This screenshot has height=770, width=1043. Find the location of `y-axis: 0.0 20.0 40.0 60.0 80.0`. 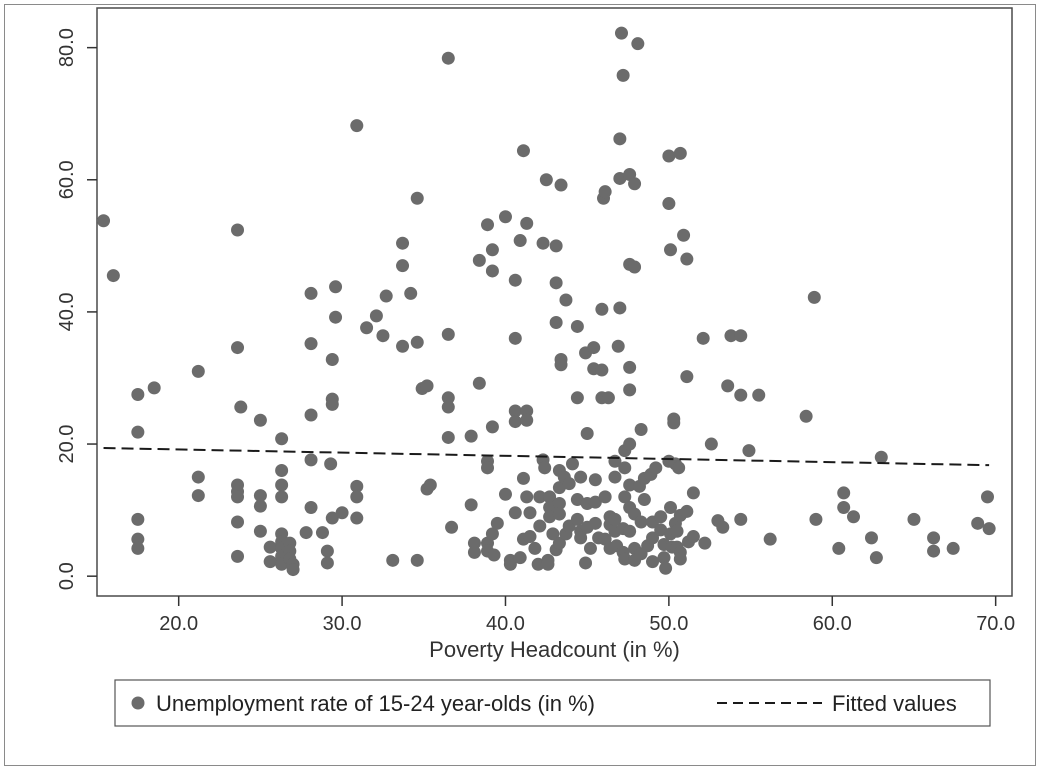

y-axis: 0.0 20.0 40.0 60.0 80.0 is located at coordinates (76, 309).